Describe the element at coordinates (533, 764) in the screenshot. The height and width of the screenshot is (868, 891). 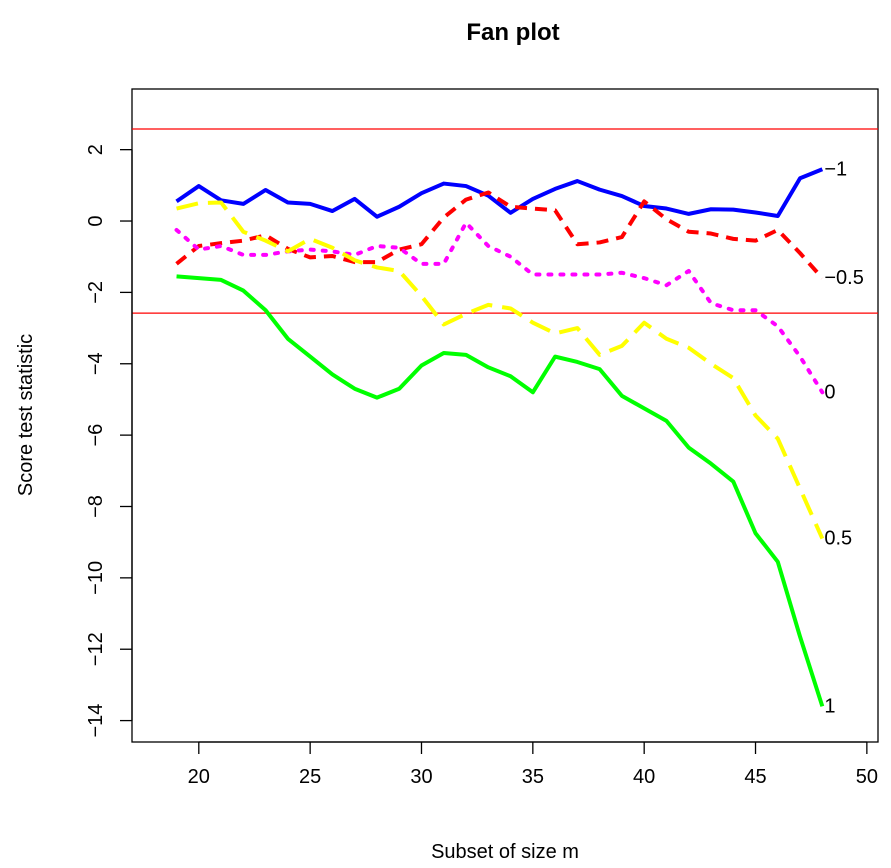
I see `x-axis: 20 25 30 35 40 45 50` at that location.